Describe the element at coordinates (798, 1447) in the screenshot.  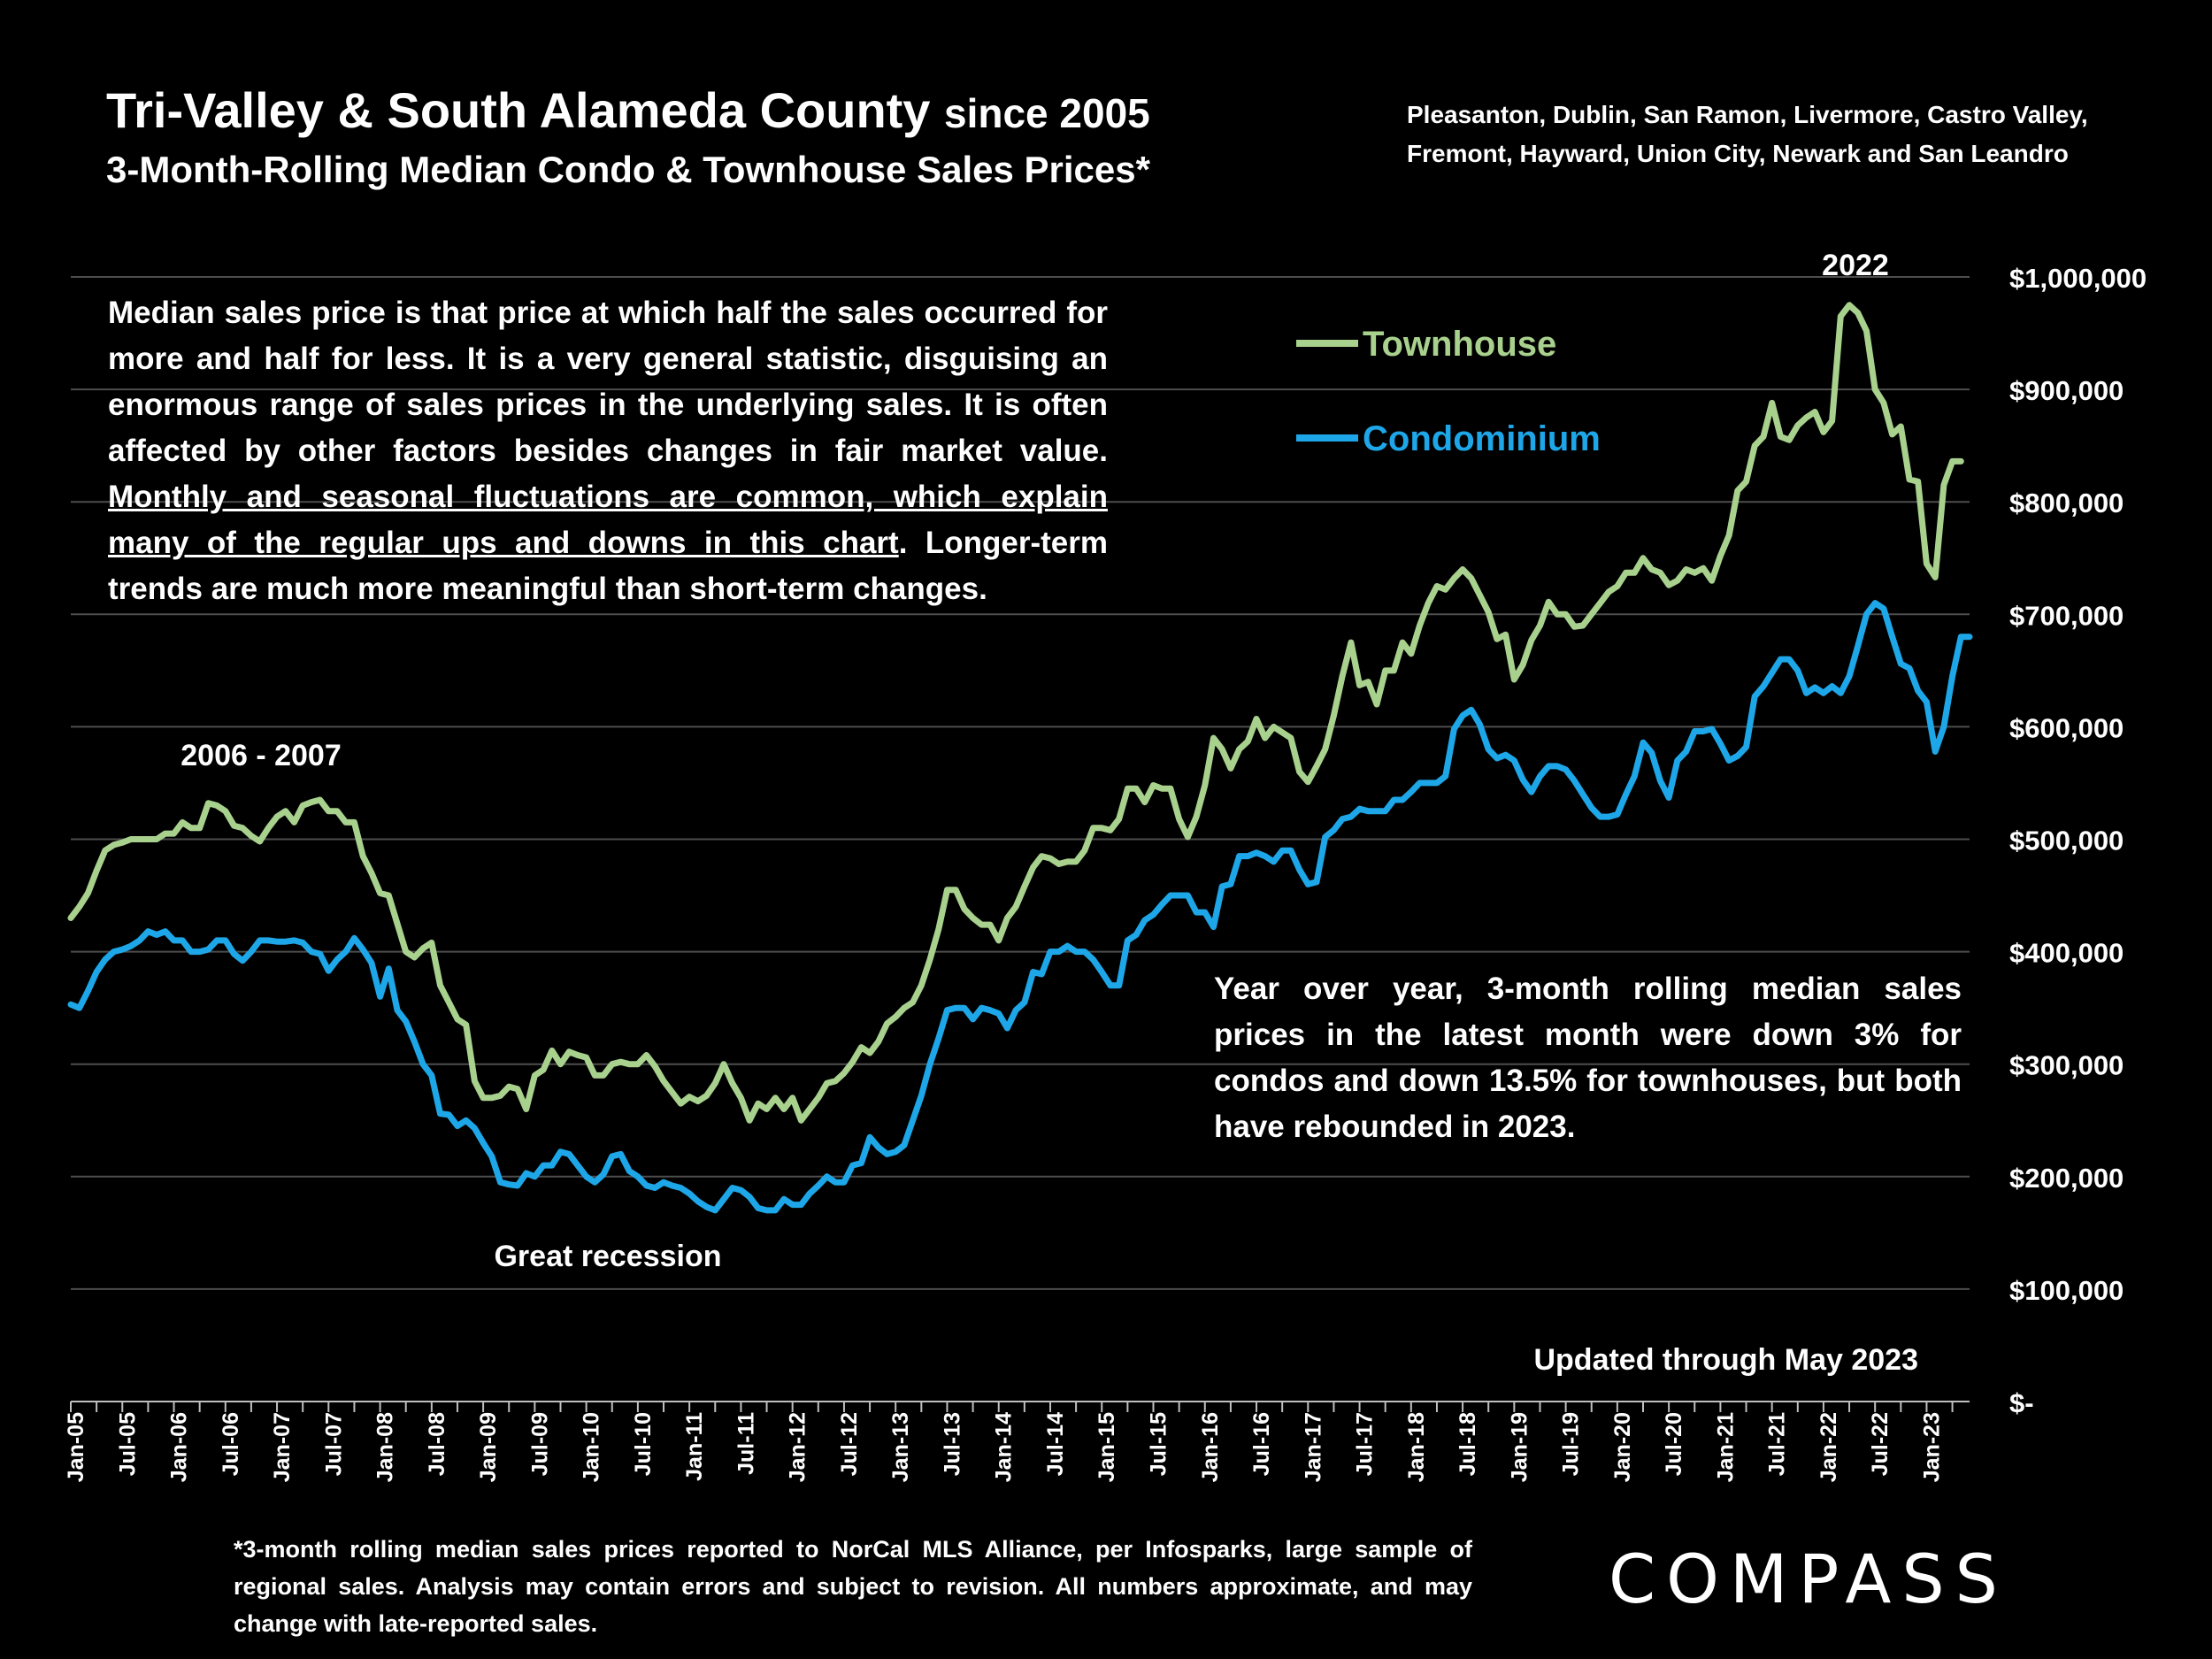
I see `x-tick-label: Jan-12` at that location.